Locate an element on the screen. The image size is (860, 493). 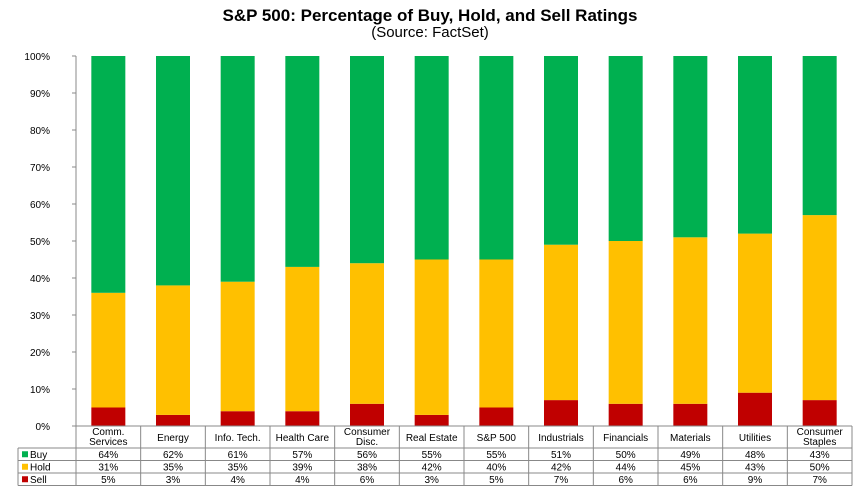
y-tick-label: 80% is located at coordinates (40, 131).